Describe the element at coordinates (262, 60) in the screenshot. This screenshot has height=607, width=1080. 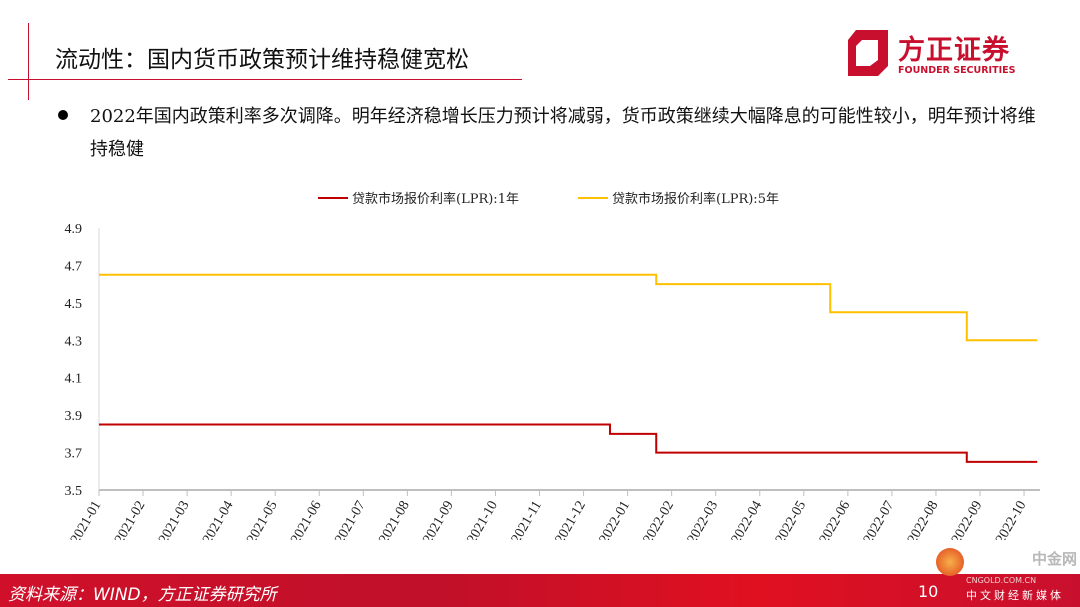
I see `page-title: 流动性：国内货币政策预计维持稳健宽松` at that location.